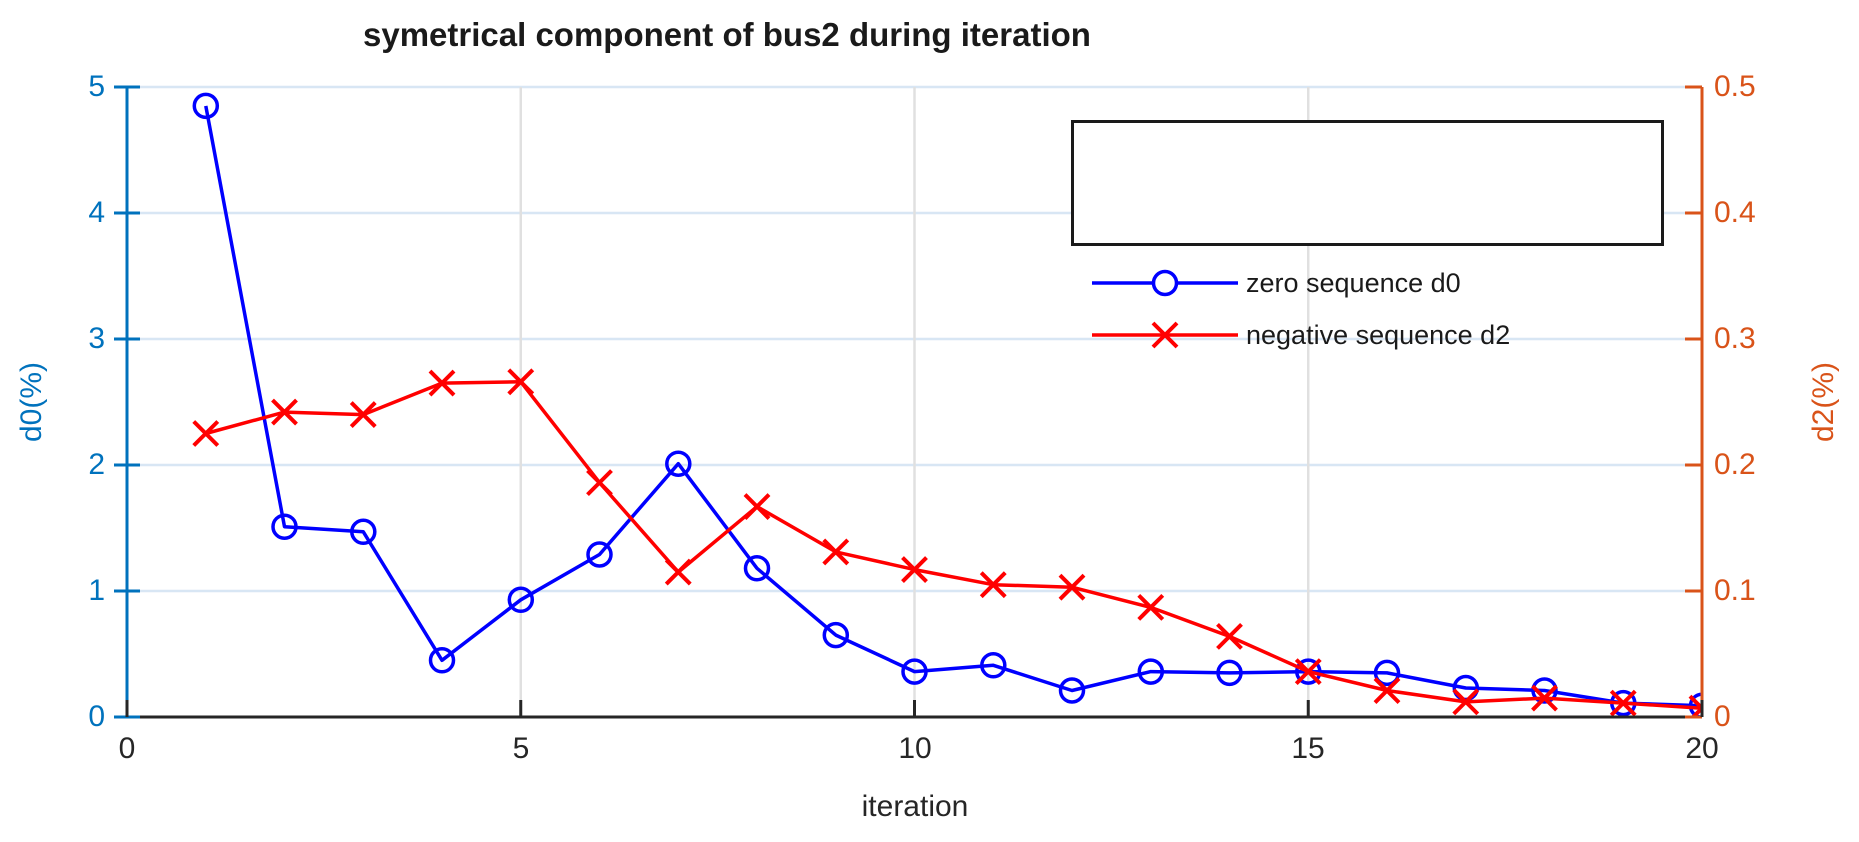  What do you see at coordinates (1165, 335) in the screenshot?
I see `legend-swatch-negative-sequence` at bounding box center [1165, 335].